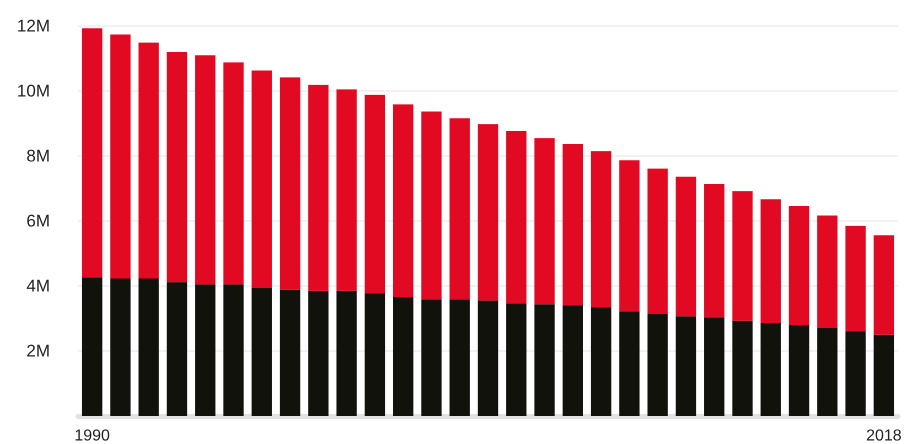  I want to click on y-tick-label: 10M, so click(33, 91).